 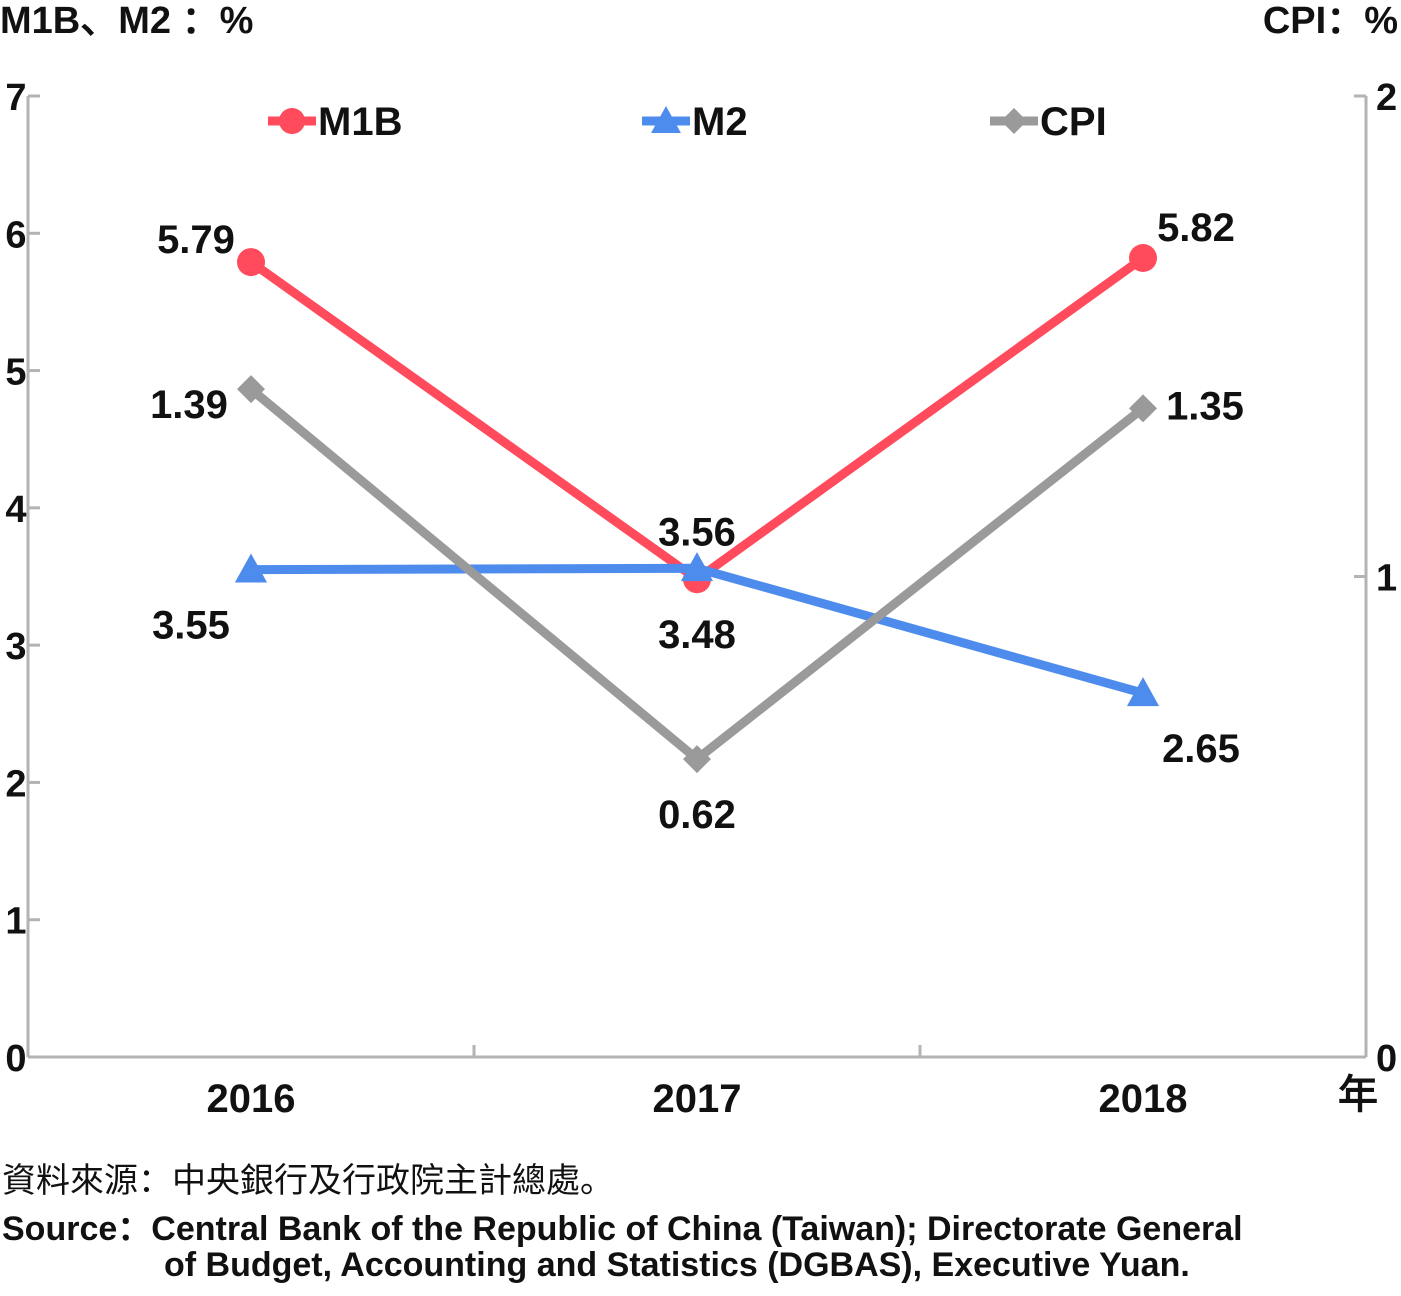 What do you see at coordinates (15, 510) in the screenshot?
I see `left-tick-label: 4` at bounding box center [15, 510].